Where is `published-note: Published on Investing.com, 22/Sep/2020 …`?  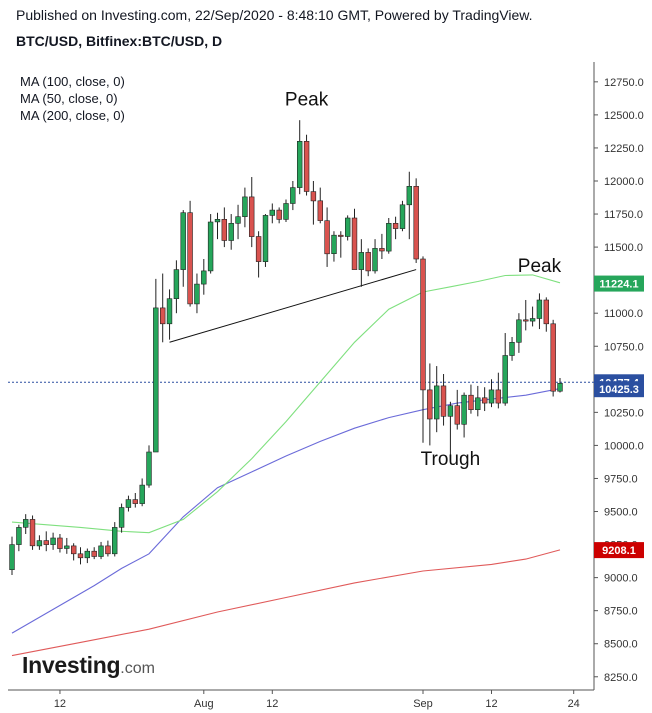 published-note: Published on Investing.com, 22/Sep/2020 … is located at coordinates (274, 15).